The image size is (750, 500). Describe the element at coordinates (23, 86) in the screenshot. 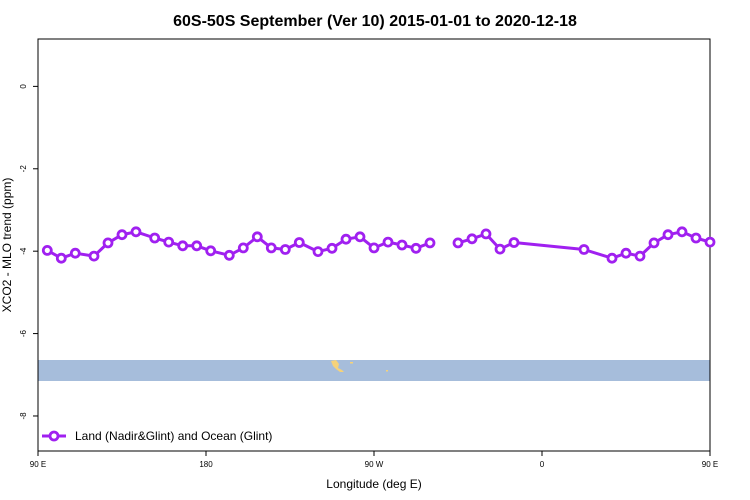

I see `y-tick-label: 0` at that location.